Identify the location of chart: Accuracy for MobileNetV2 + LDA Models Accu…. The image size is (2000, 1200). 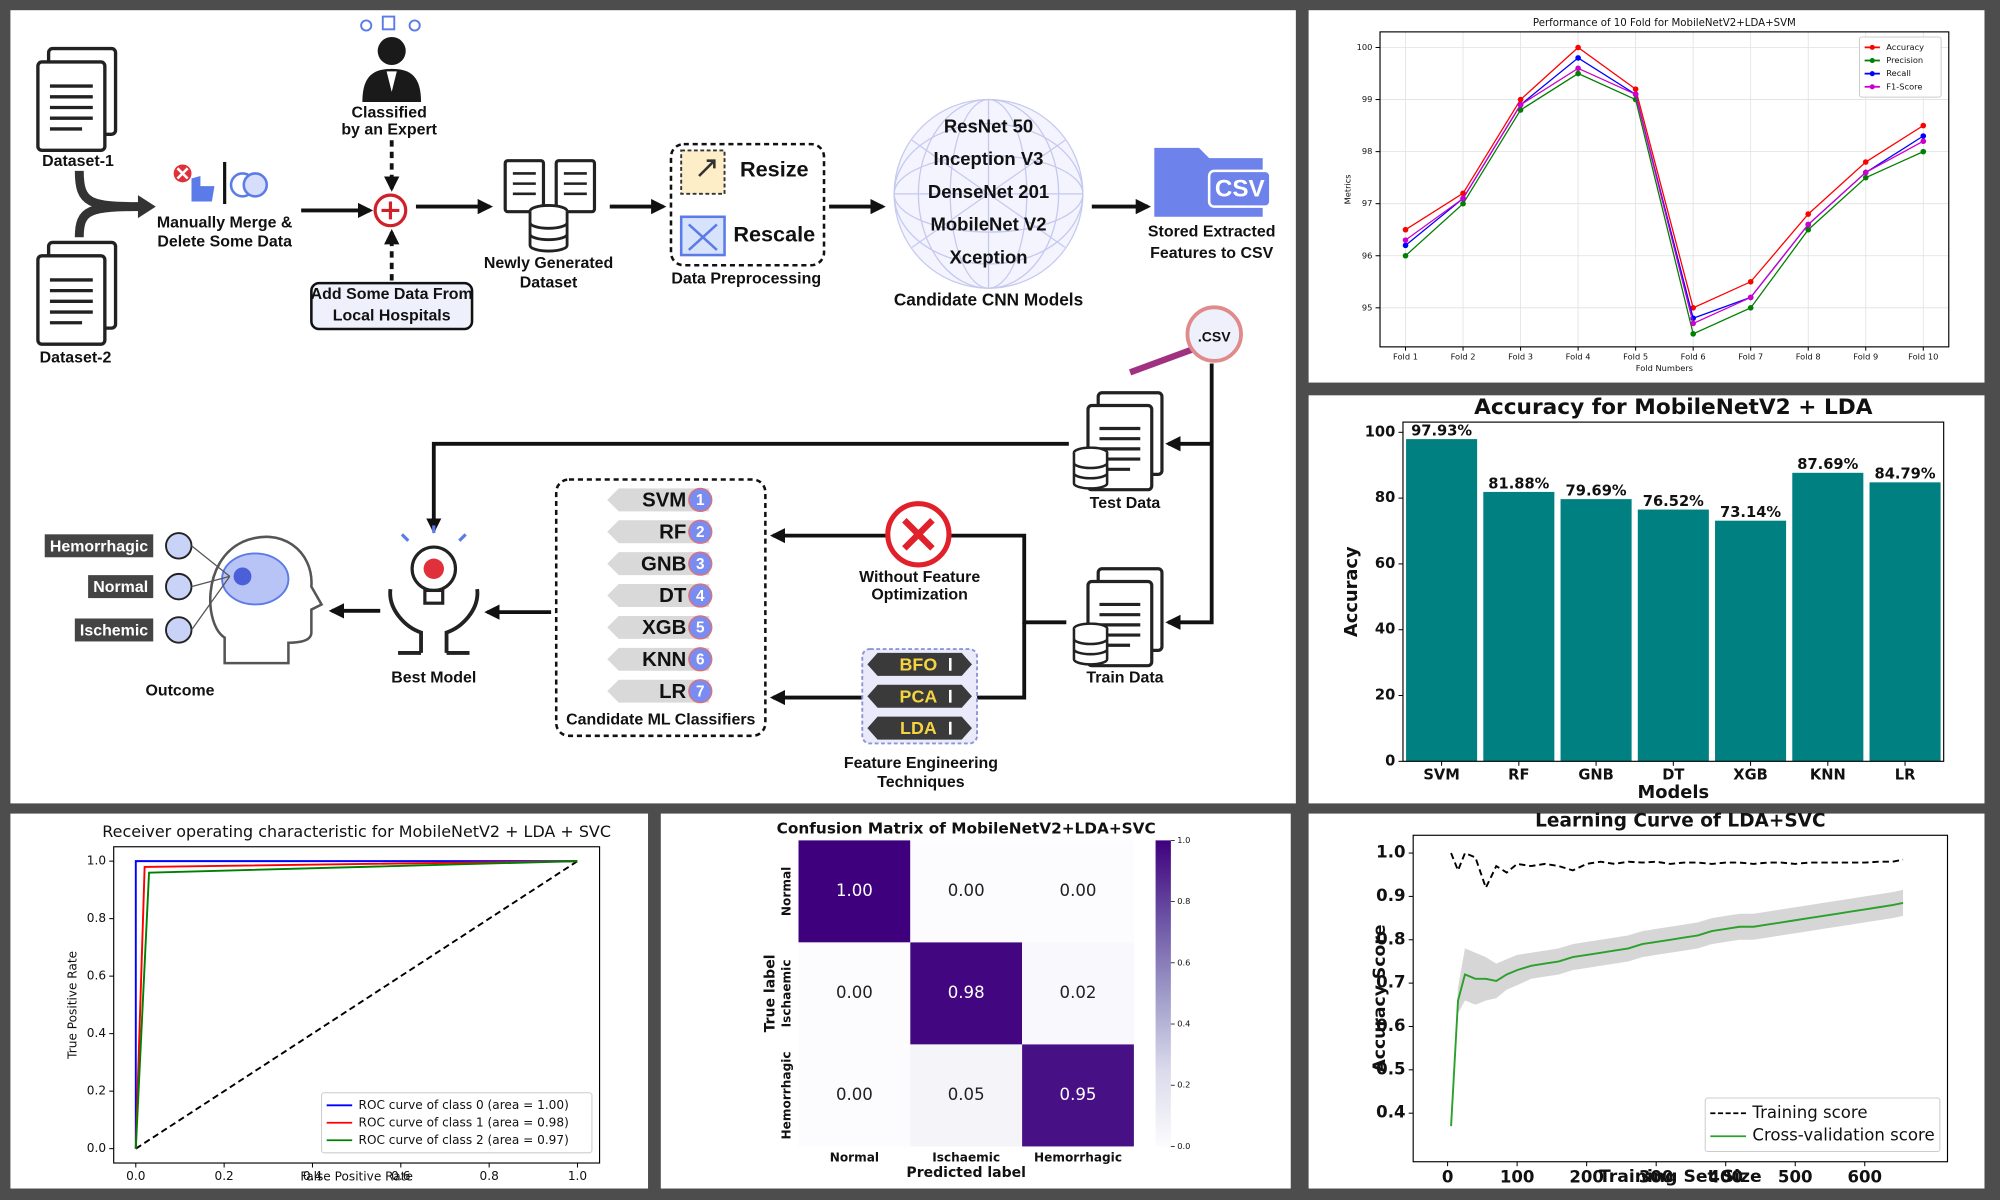
(1643, 599).